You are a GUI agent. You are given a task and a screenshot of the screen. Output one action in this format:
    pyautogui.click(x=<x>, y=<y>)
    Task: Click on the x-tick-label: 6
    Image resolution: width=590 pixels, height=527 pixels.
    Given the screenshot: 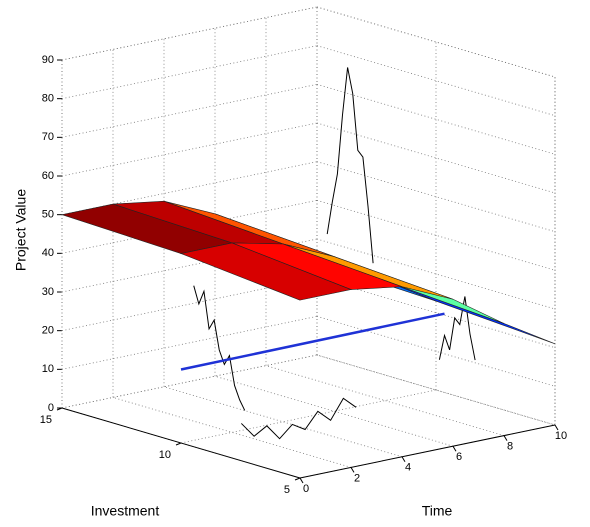 What is the action you would take?
    pyautogui.click(x=459, y=457)
    